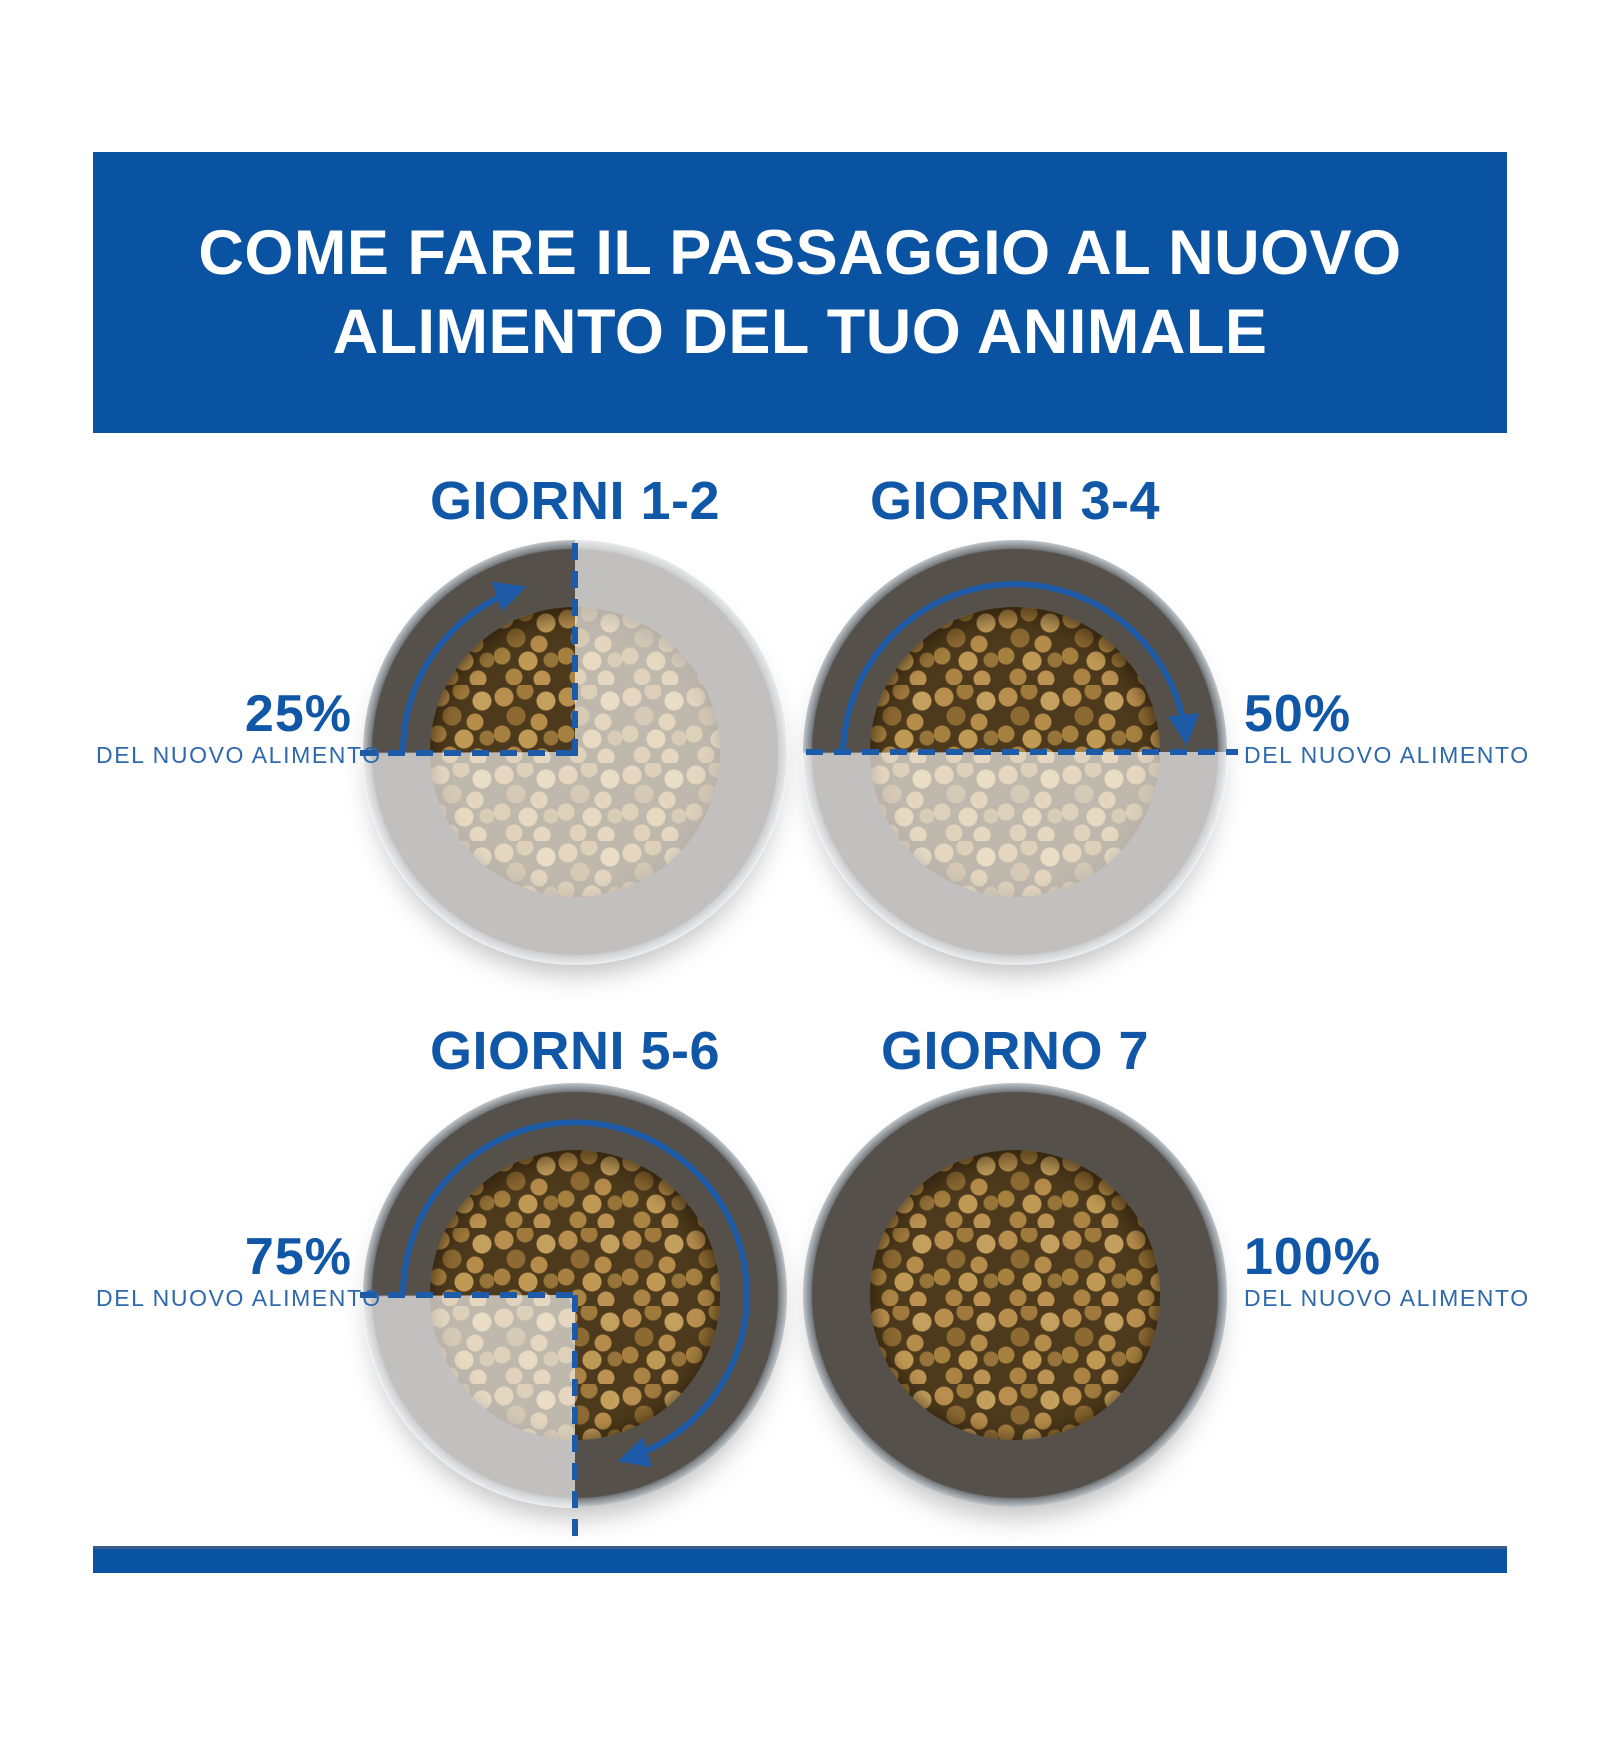  Describe the element at coordinates (239, 1270) in the screenshot. I see `percent-label-75: 75% DEL NUOVO ALIMENTO` at that location.